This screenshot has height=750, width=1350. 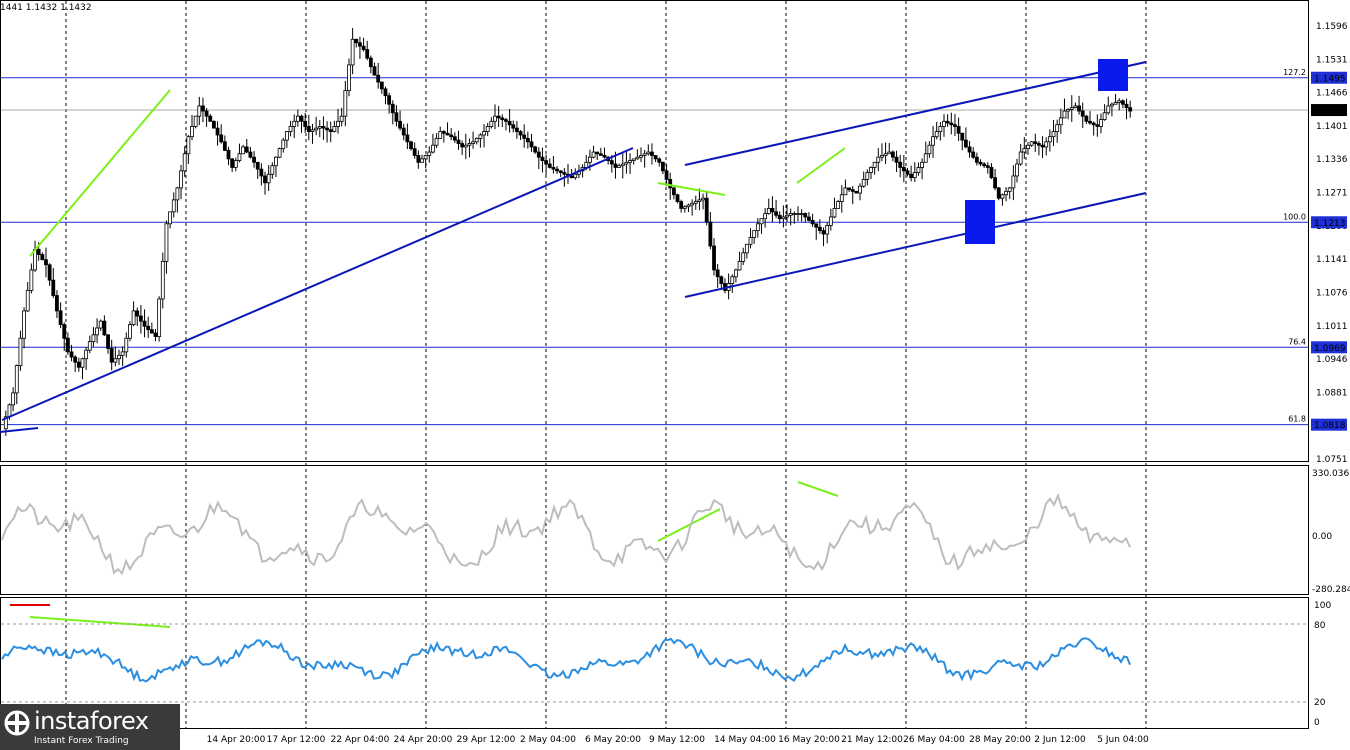 What do you see at coordinates (46, 8) in the screenshot?
I see `ohlc-readout: 1441 1.1432 1.1432` at bounding box center [46, 8].